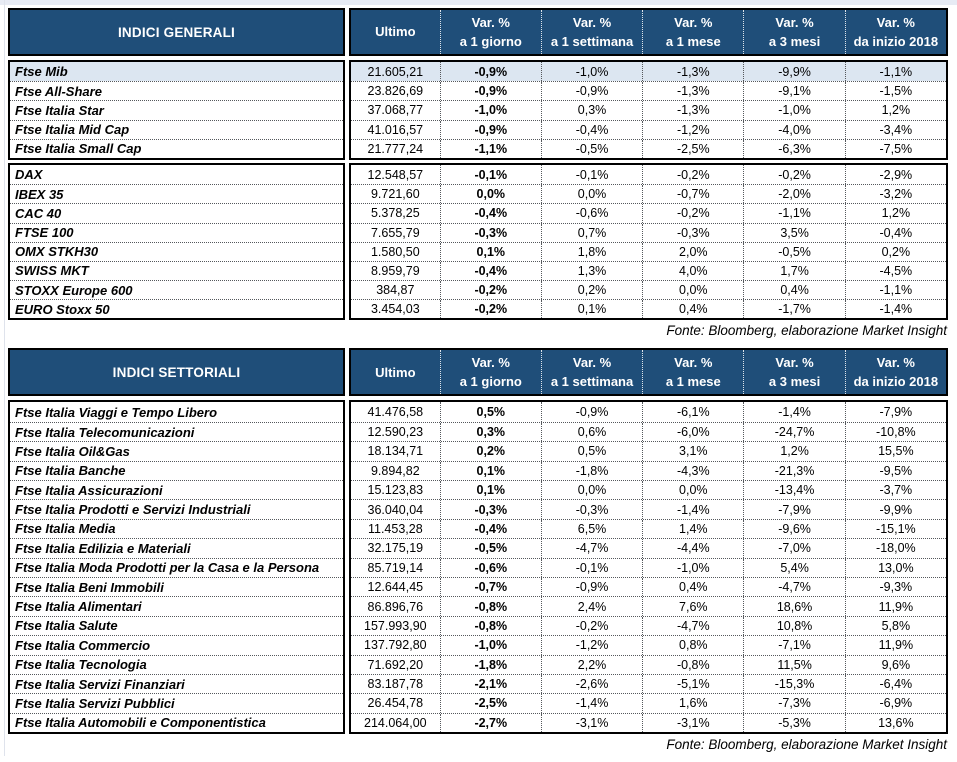  What do you see at coordinates (793, 309) in the screenshot?
I see `var-value: -1,7%` at bounding box center [793, 309].